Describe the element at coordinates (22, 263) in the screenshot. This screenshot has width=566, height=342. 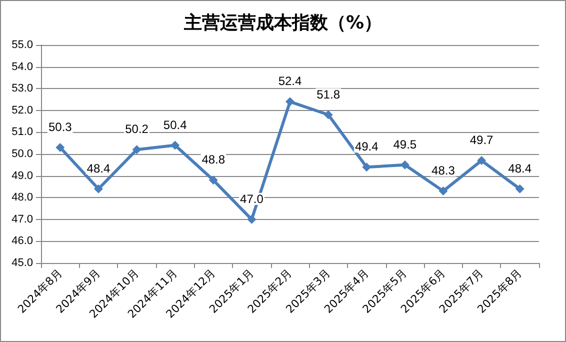
I see `y-tick-label: 45.0` at that location.